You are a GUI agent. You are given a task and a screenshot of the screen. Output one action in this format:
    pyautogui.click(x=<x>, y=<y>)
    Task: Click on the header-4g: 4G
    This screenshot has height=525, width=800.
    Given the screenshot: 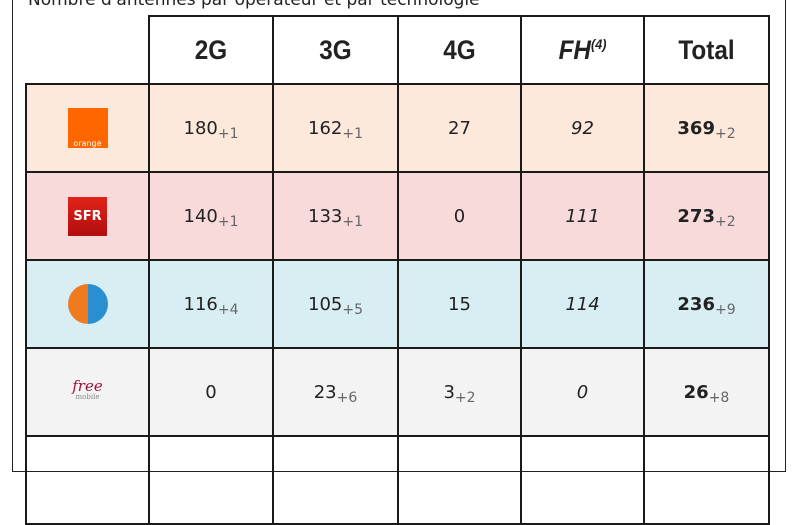 What is the action you would take?
    pyautogui.click(x=459, y=50)
    